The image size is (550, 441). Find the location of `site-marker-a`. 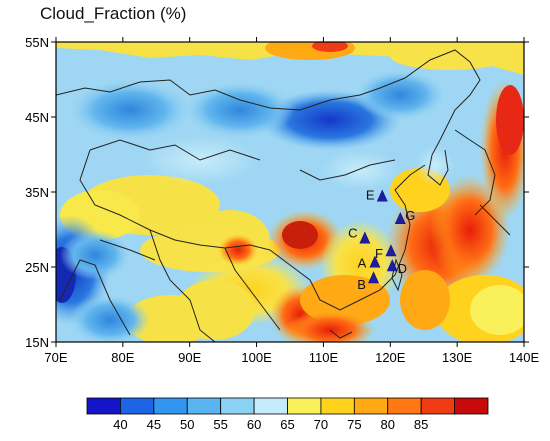

site-marker-a is located at coordinates (375, 261).